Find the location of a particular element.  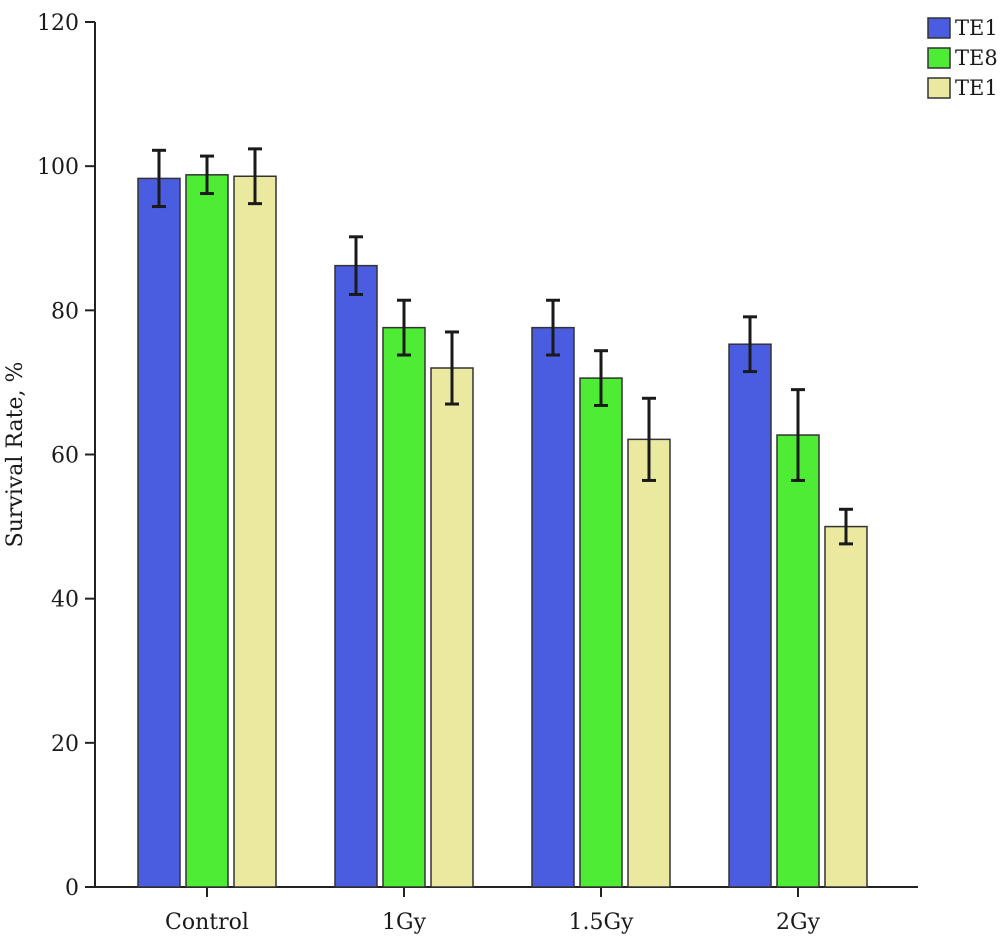

y-tick-label: 120 is located at coordinates (58, 23).